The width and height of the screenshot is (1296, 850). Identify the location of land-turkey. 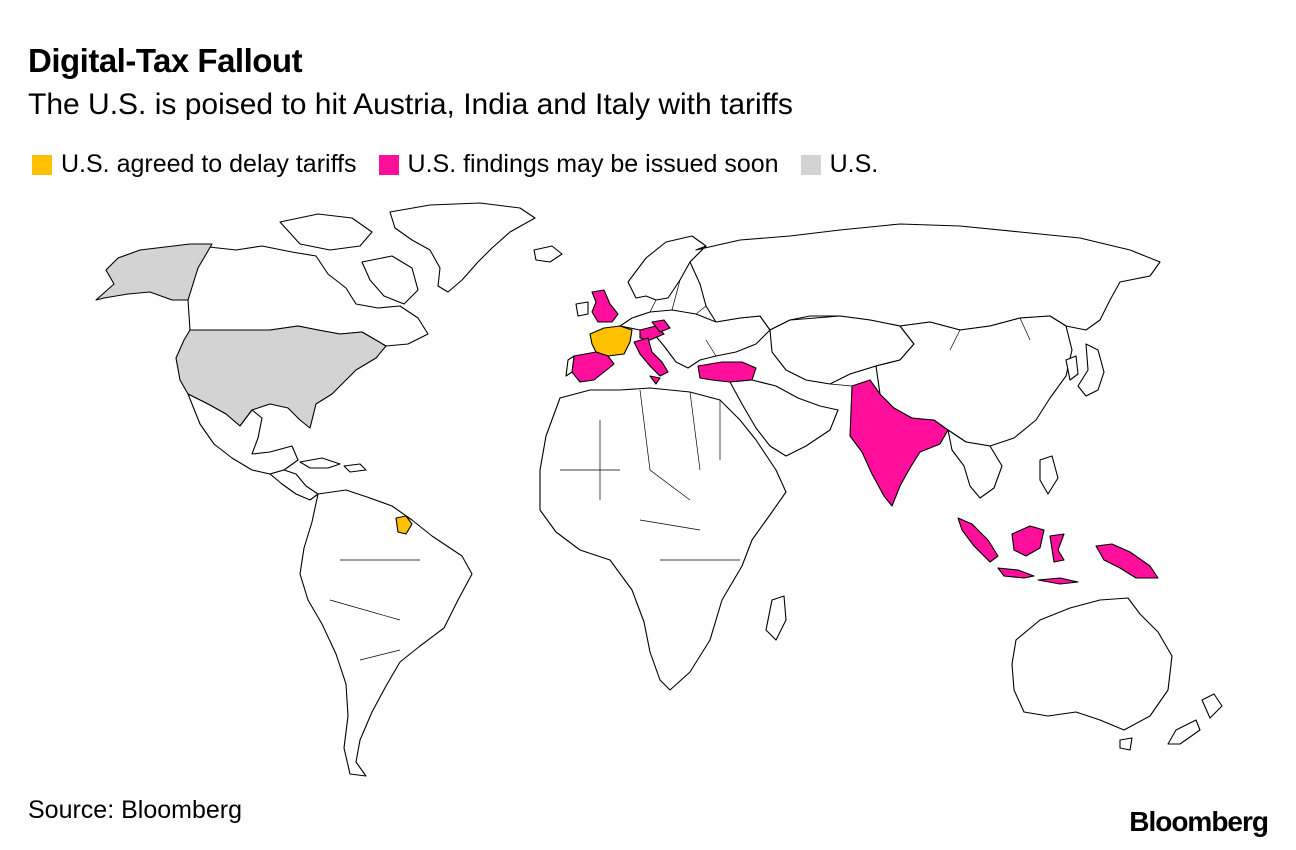
(727, 372).